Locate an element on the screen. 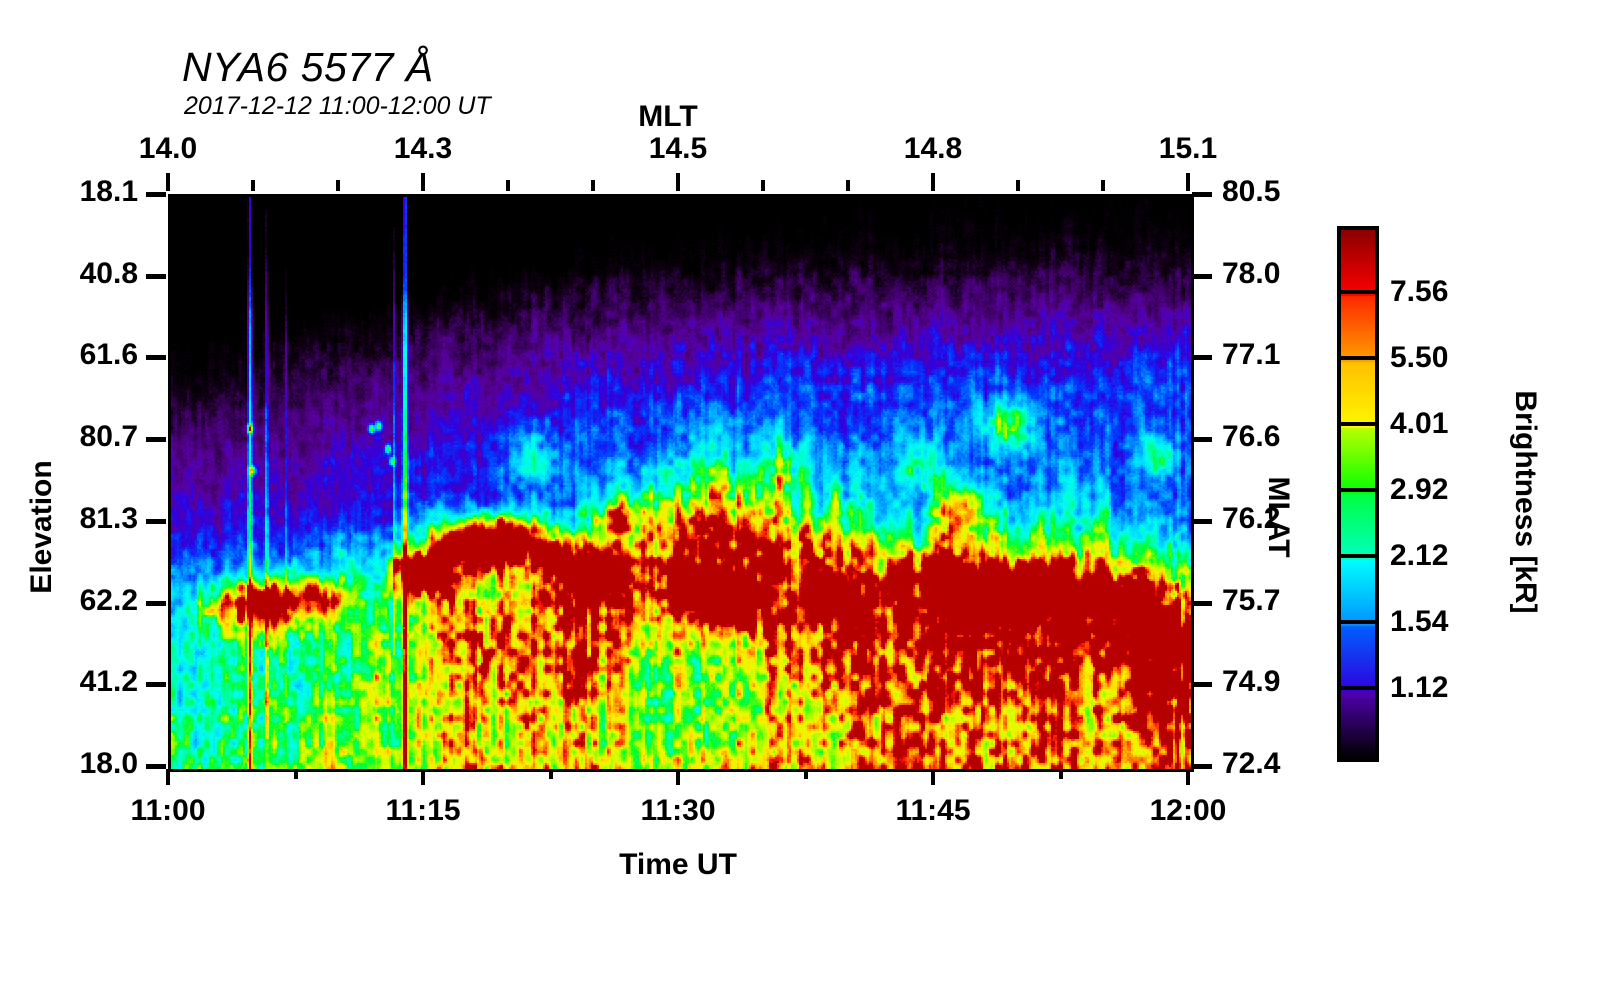 This screenshot has height=1000, width=1600. tick-label-time: 11:00 is located at coordinates (168, 810).